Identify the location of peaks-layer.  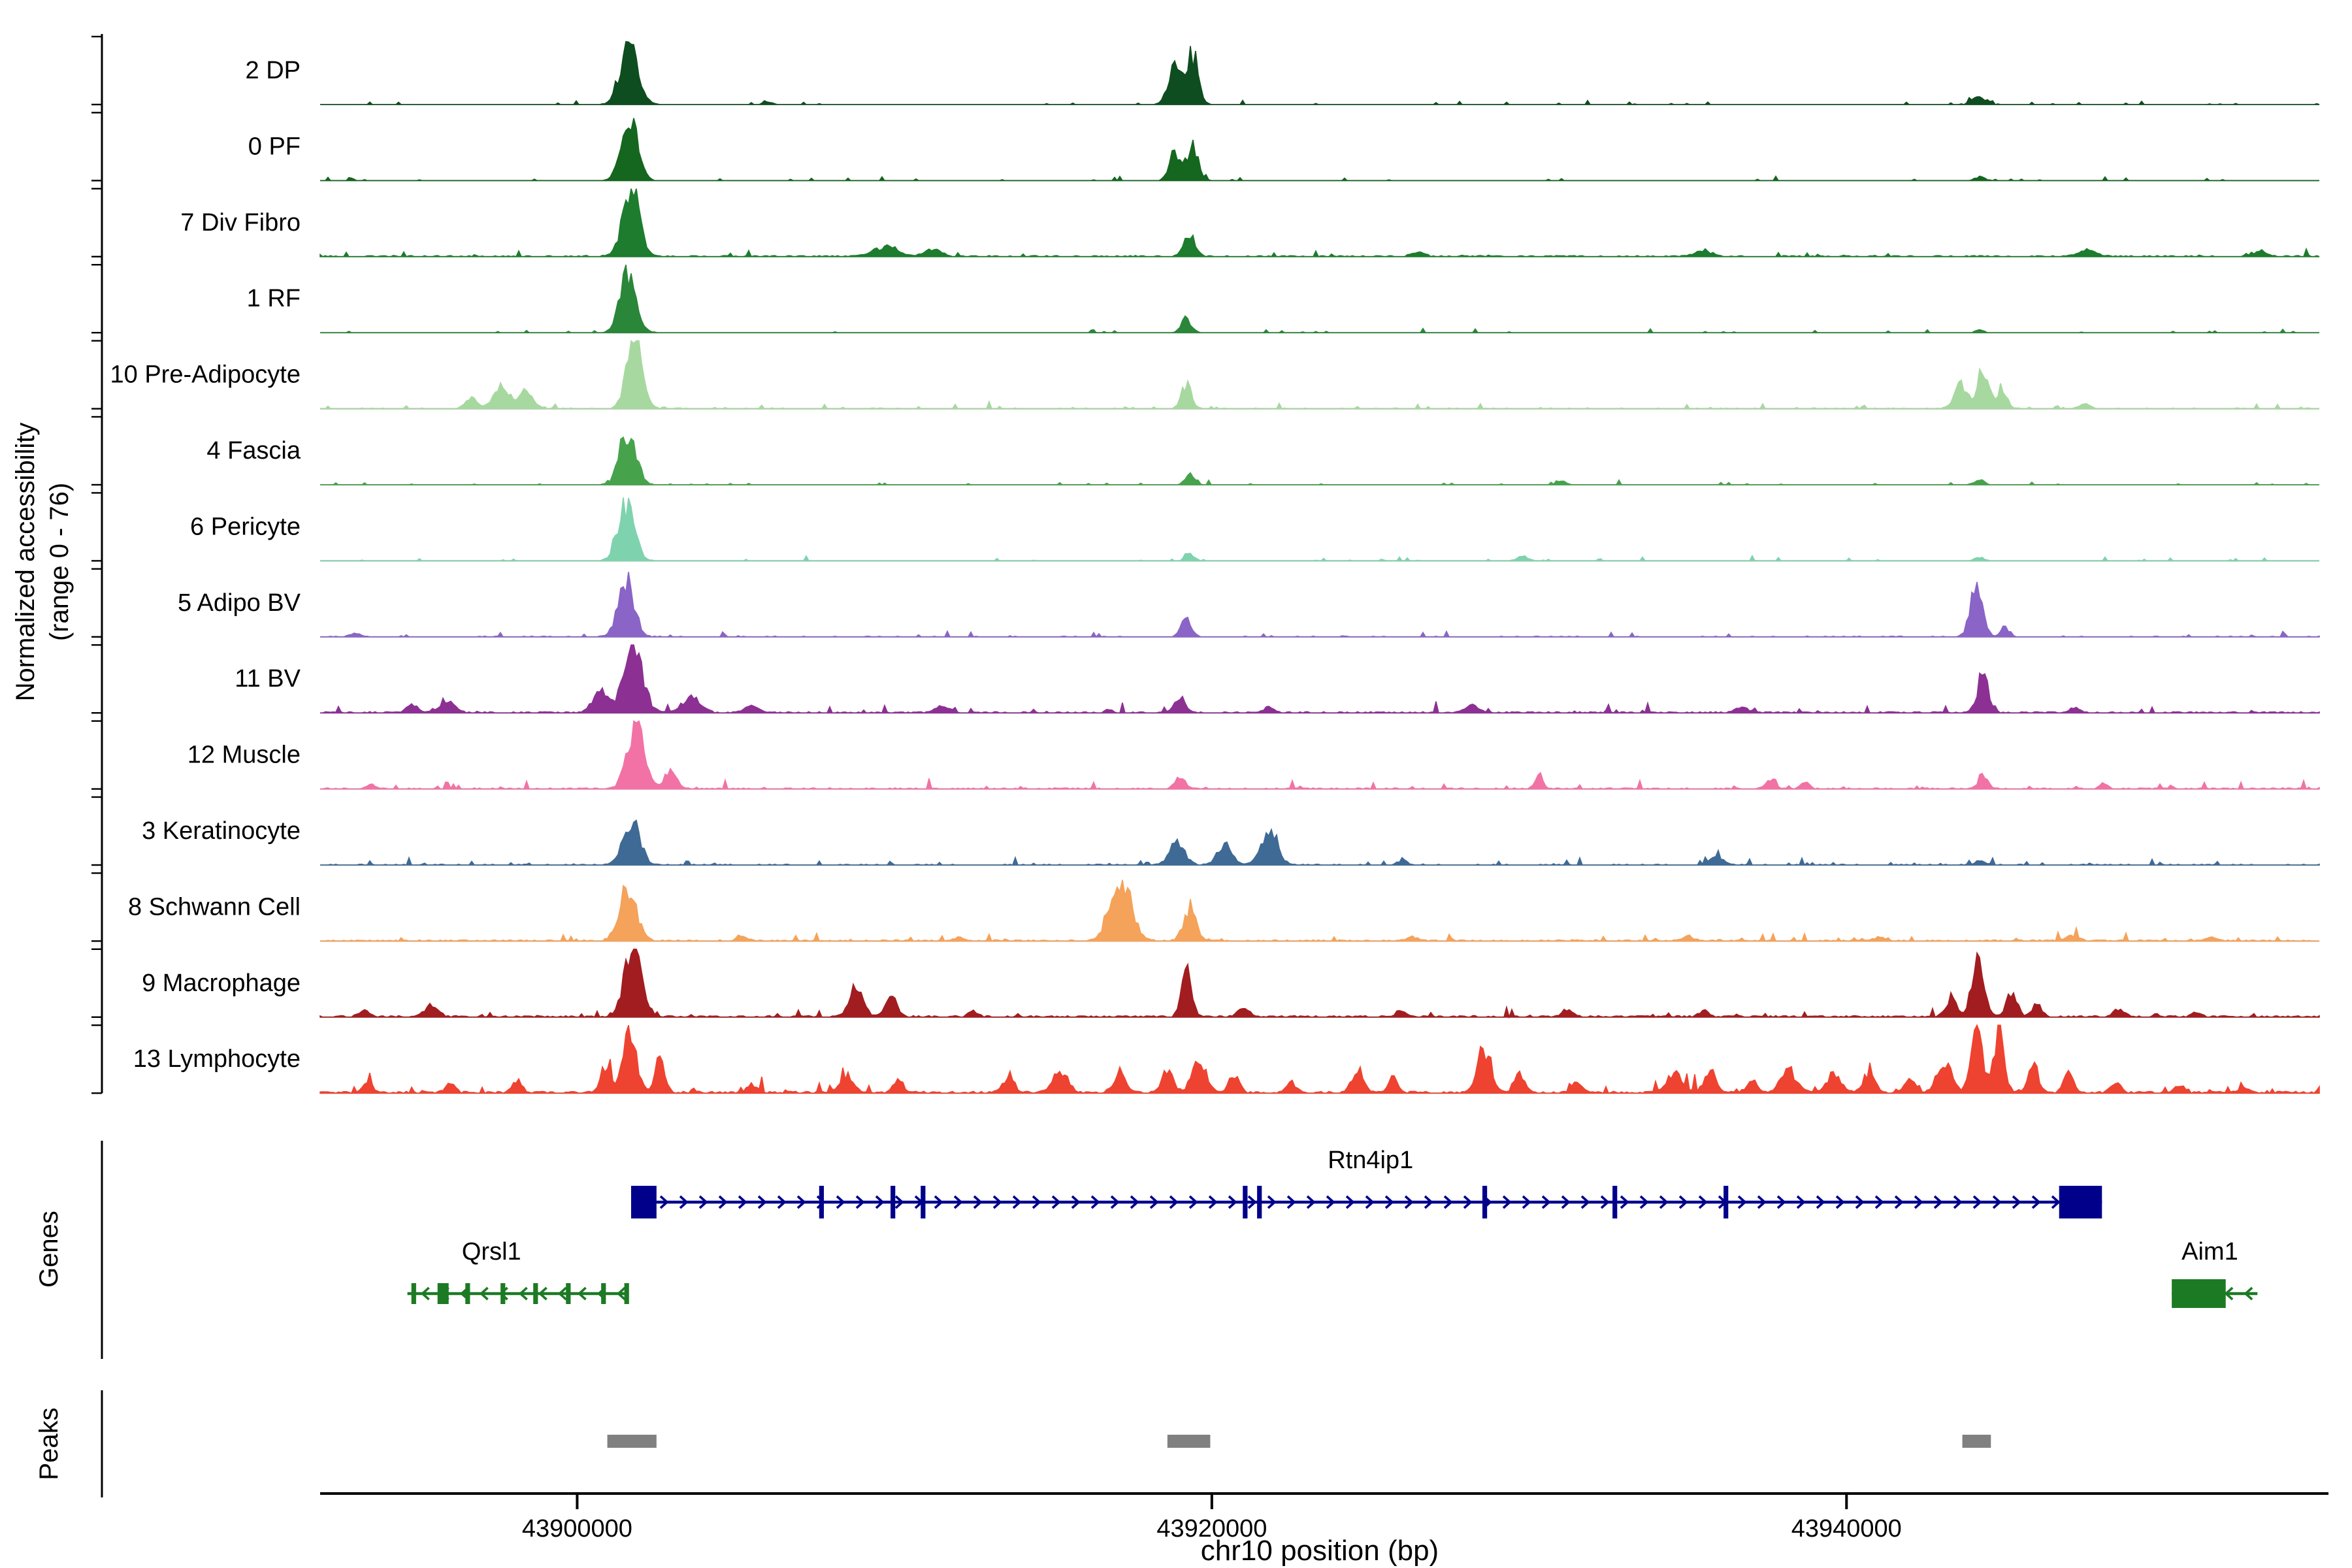
(1299, 1441).